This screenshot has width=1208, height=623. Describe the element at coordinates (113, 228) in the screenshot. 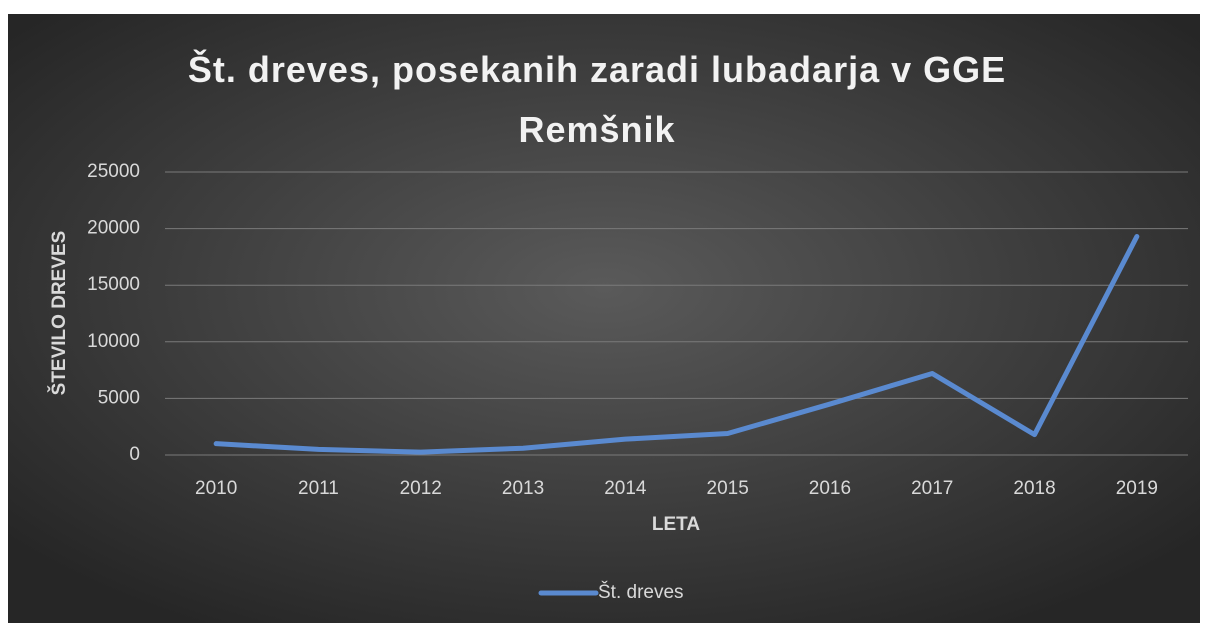

I see `y-tick-label: 20000` at that location.